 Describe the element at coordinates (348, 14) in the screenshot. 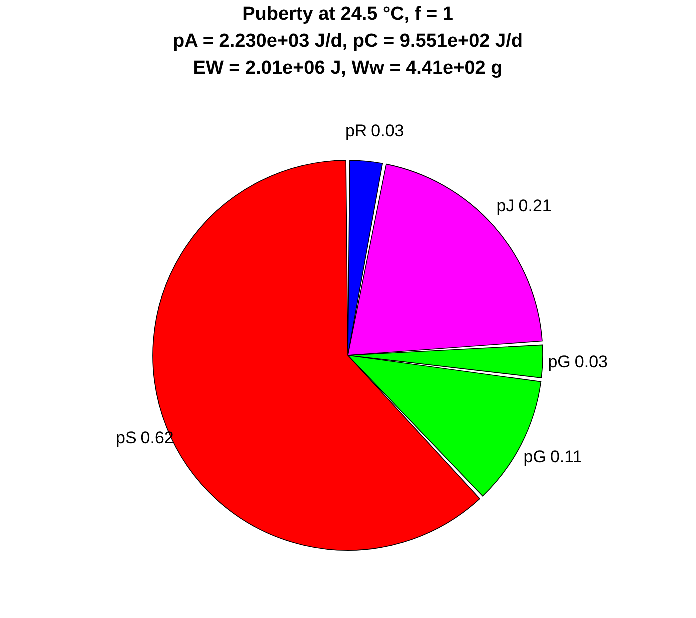

I see `text: Puberty at 24.5 °C, f = 1` at that location.